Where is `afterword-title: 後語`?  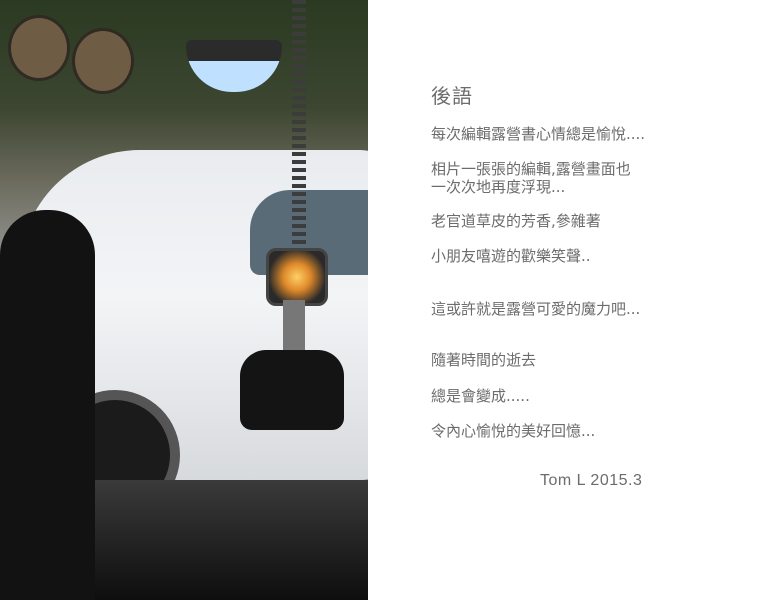
afterword-title: 後語 is located at coordinates (452, 96).